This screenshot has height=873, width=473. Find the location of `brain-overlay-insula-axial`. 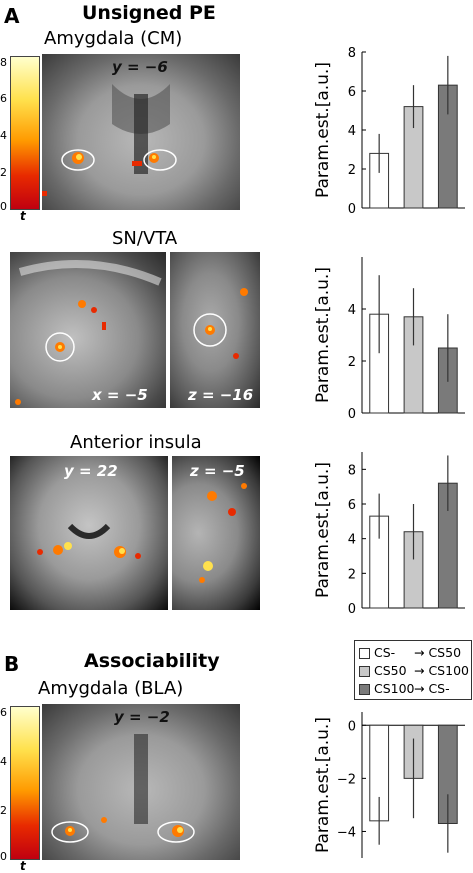

brain-overlay-insula-axial is located at coordinates (223, 533).